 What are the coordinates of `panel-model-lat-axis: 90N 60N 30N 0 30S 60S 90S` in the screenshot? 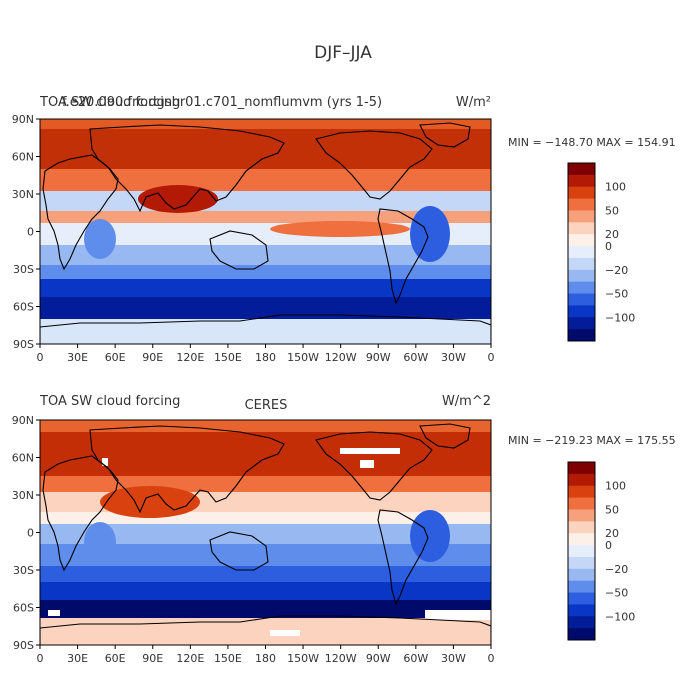 It's located at (26, 232).